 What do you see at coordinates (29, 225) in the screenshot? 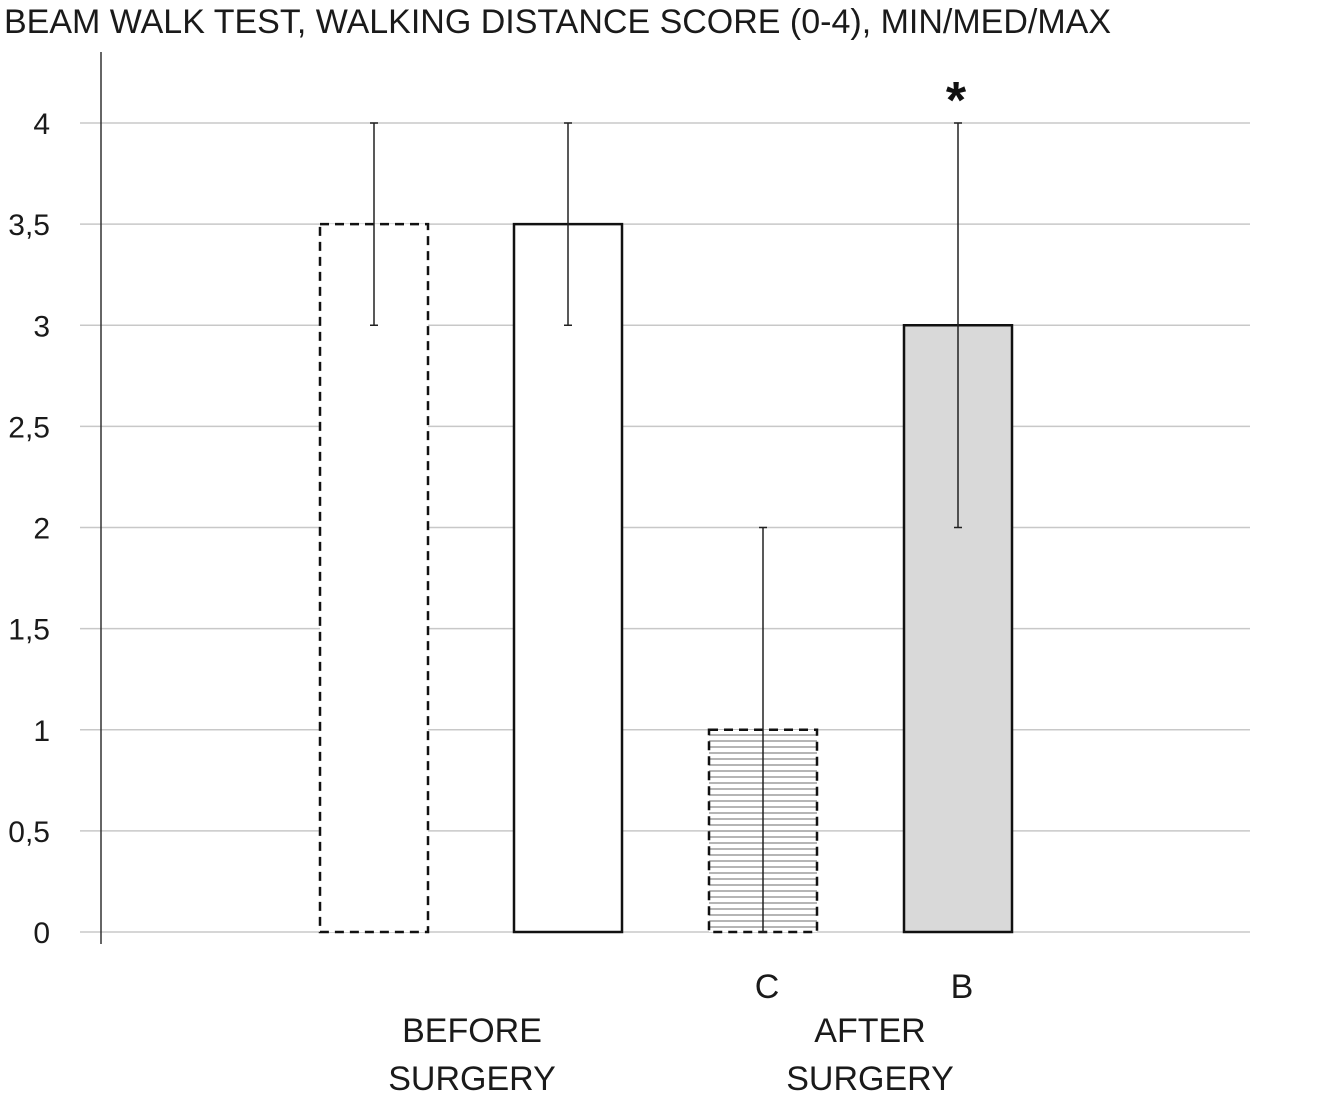
I see `y-tick-label: 3,5` at bounding box center [29, 225].